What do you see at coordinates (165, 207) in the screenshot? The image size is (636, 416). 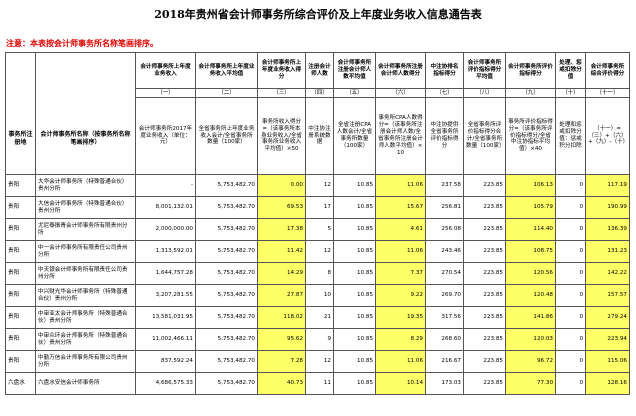 I see `table-cell: 8,001,132.01` at bounding box center [165, 207].